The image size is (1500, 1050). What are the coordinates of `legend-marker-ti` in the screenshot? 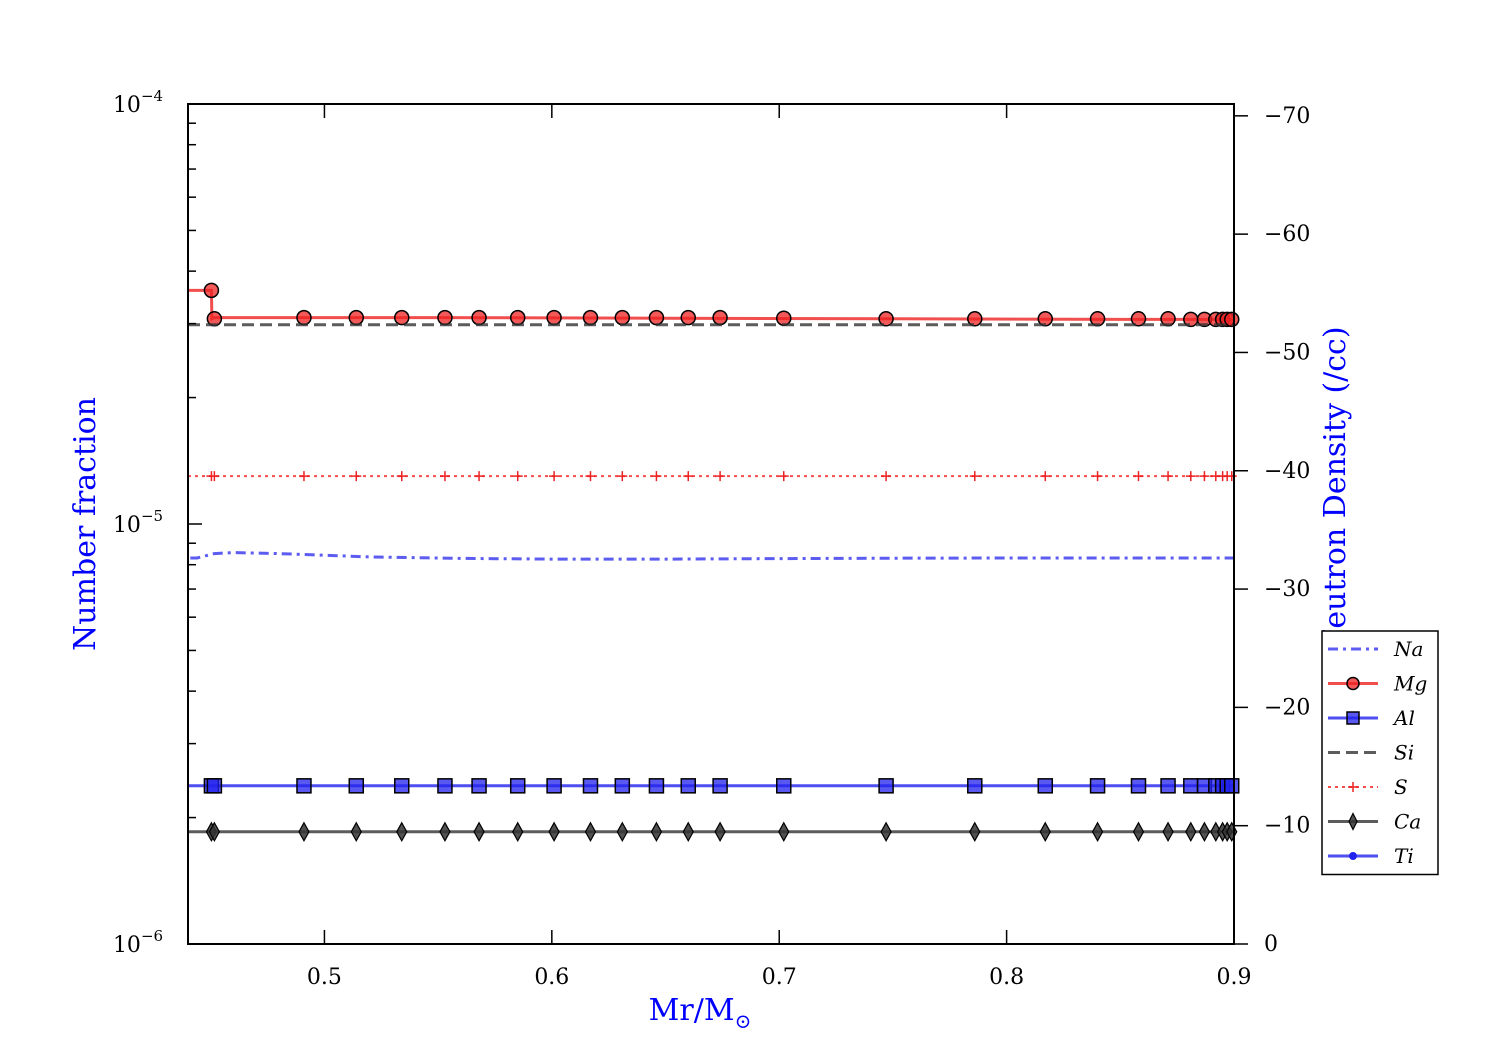 It's located at (1353, 856).